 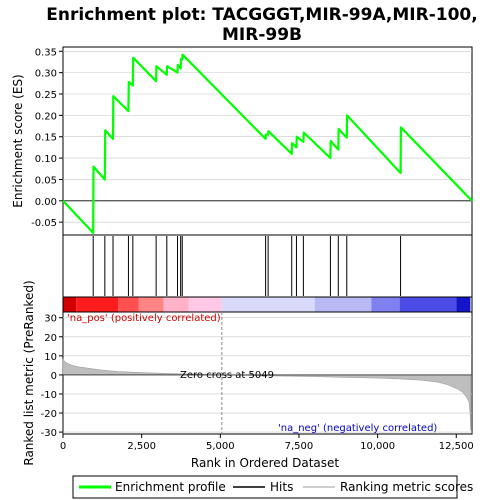 I want to click on es-y-tick-label: 0.20, so click(x=46, y=116).